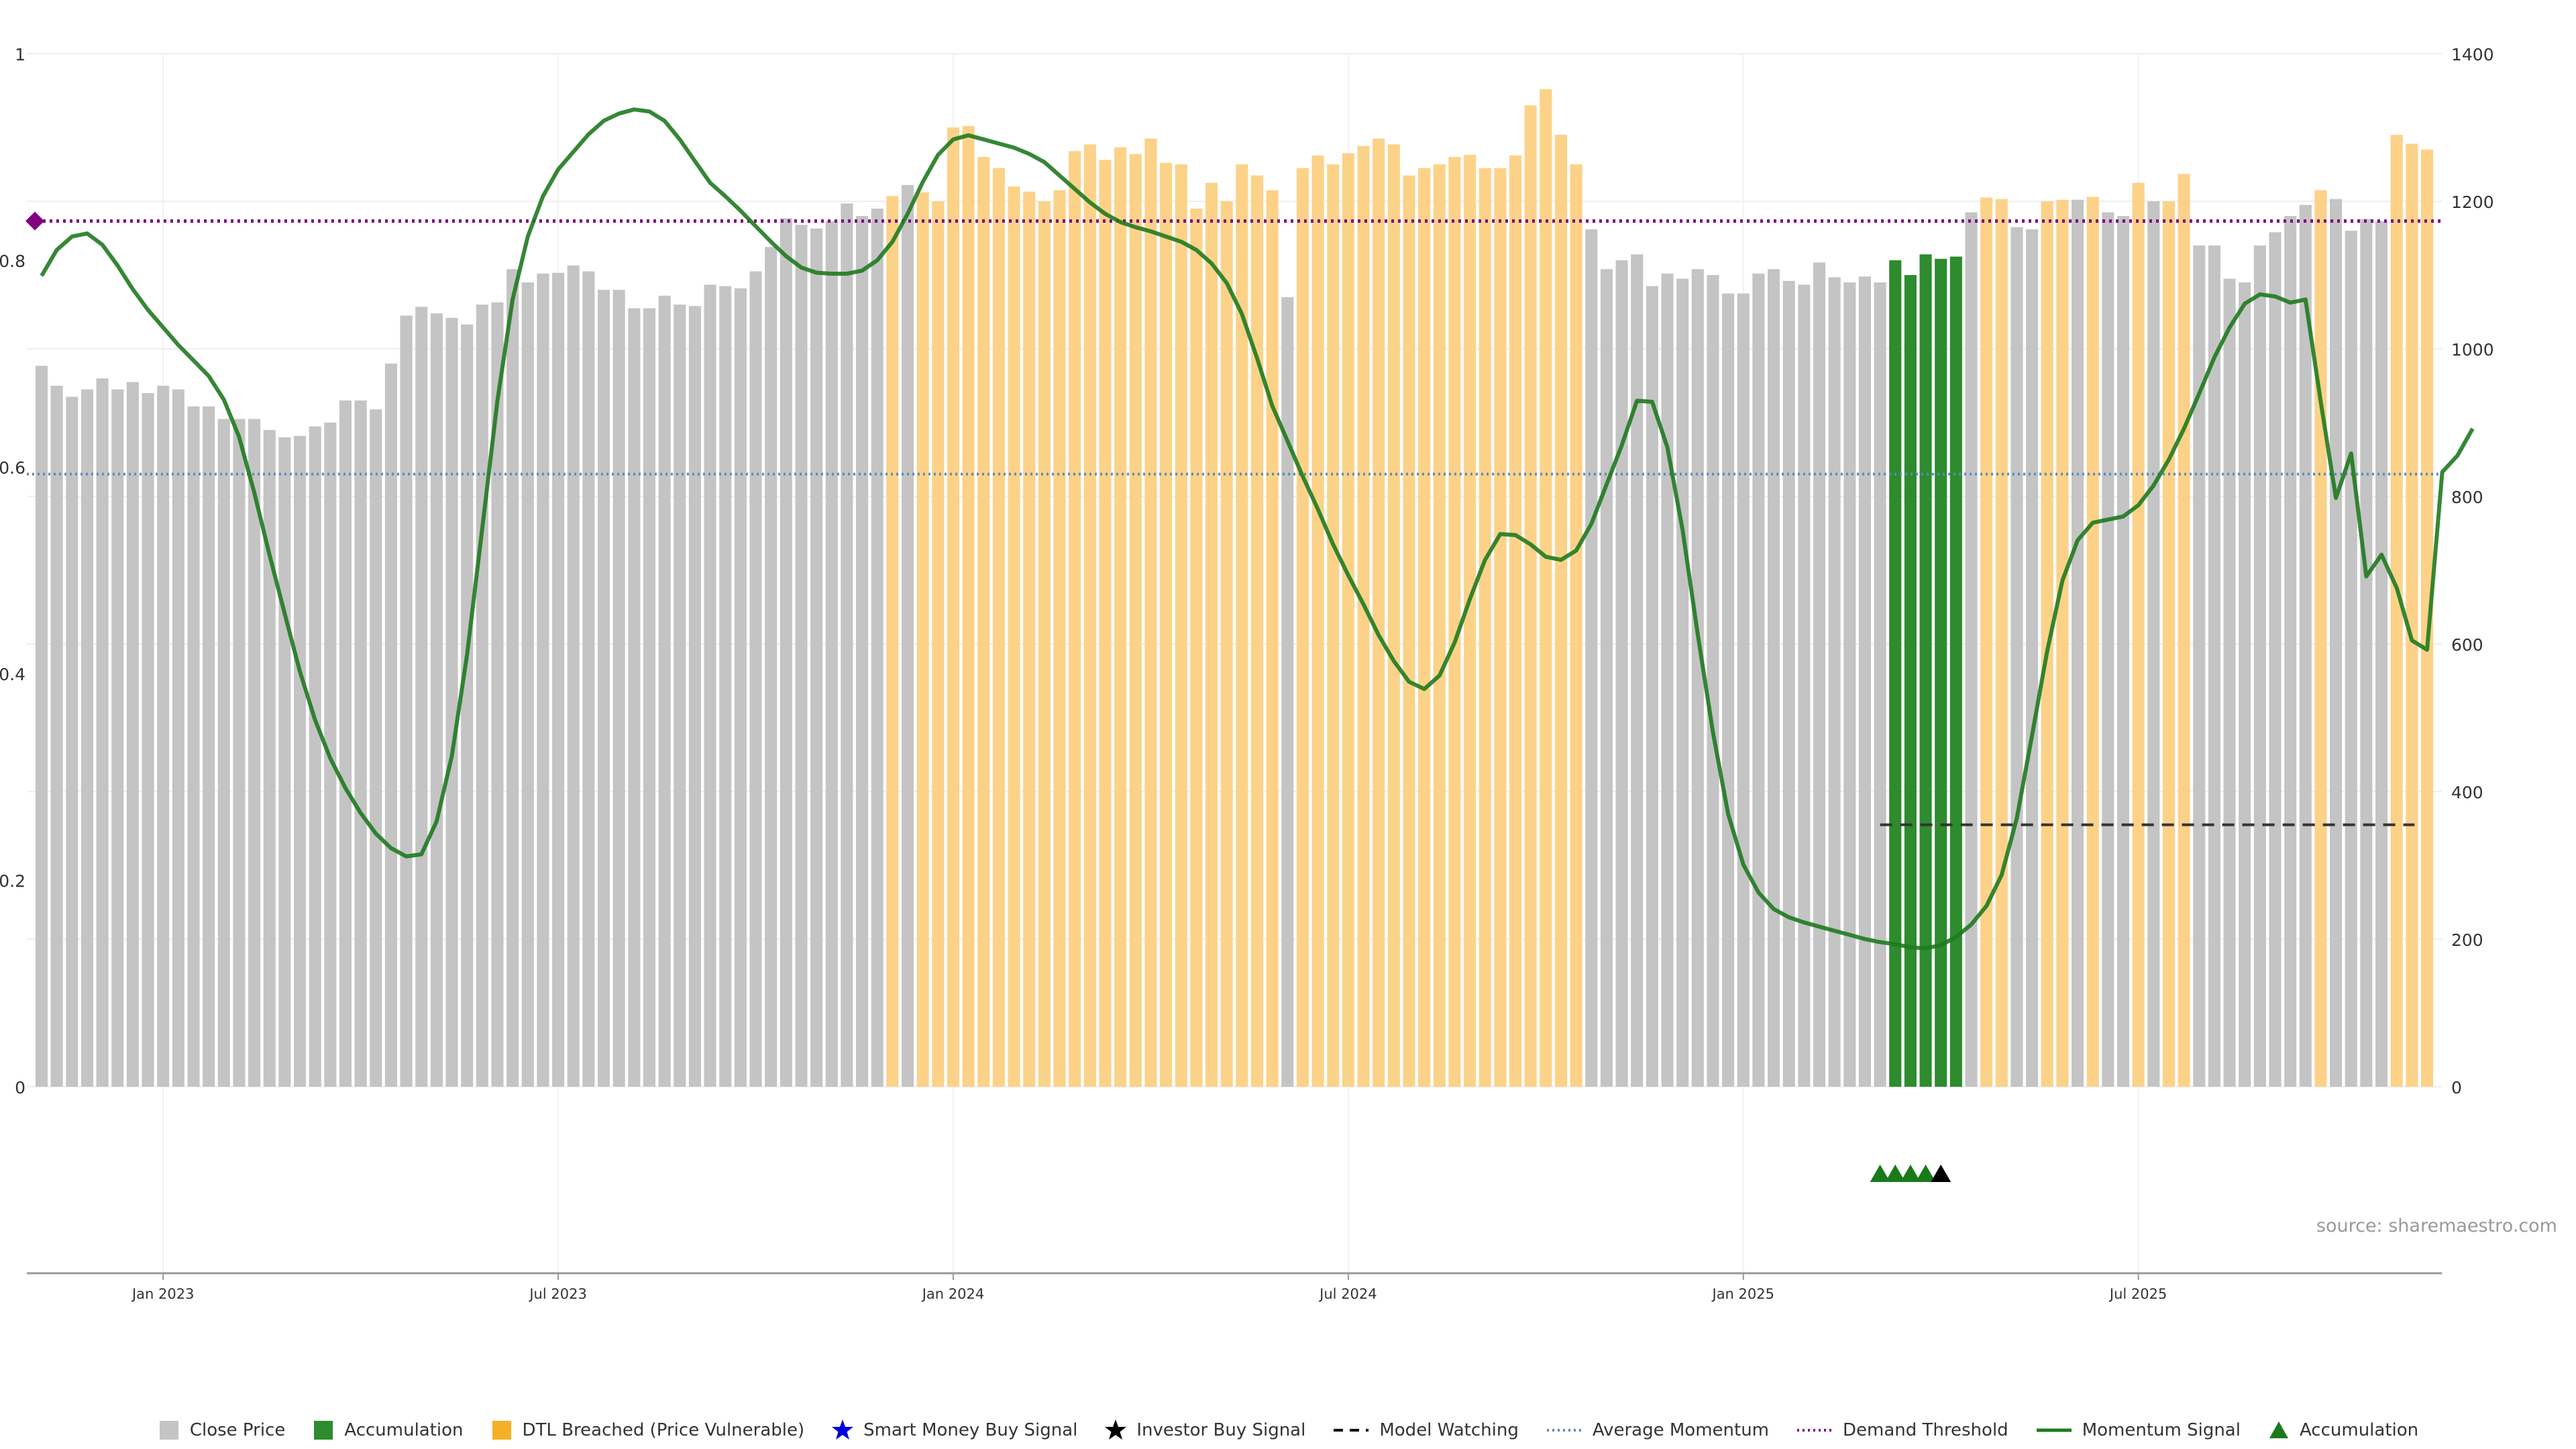 The height and width of the screenshot is (1449, 2576). Describe the element at coordinates (2137, 1294) in the screenshot. I see `x-tick-label: Jul 2025` at that location.